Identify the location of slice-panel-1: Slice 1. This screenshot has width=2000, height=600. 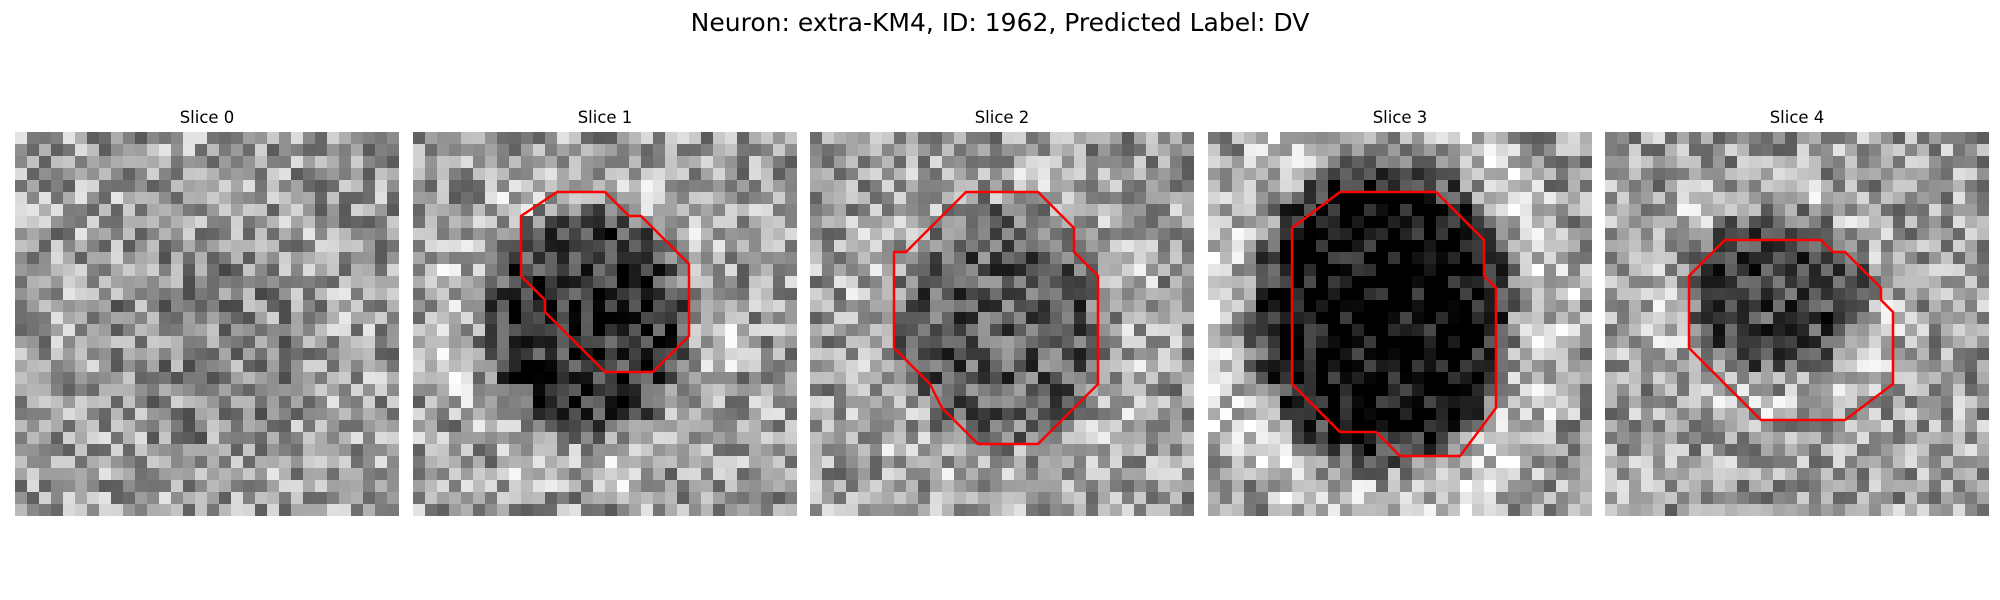
(605, 312).